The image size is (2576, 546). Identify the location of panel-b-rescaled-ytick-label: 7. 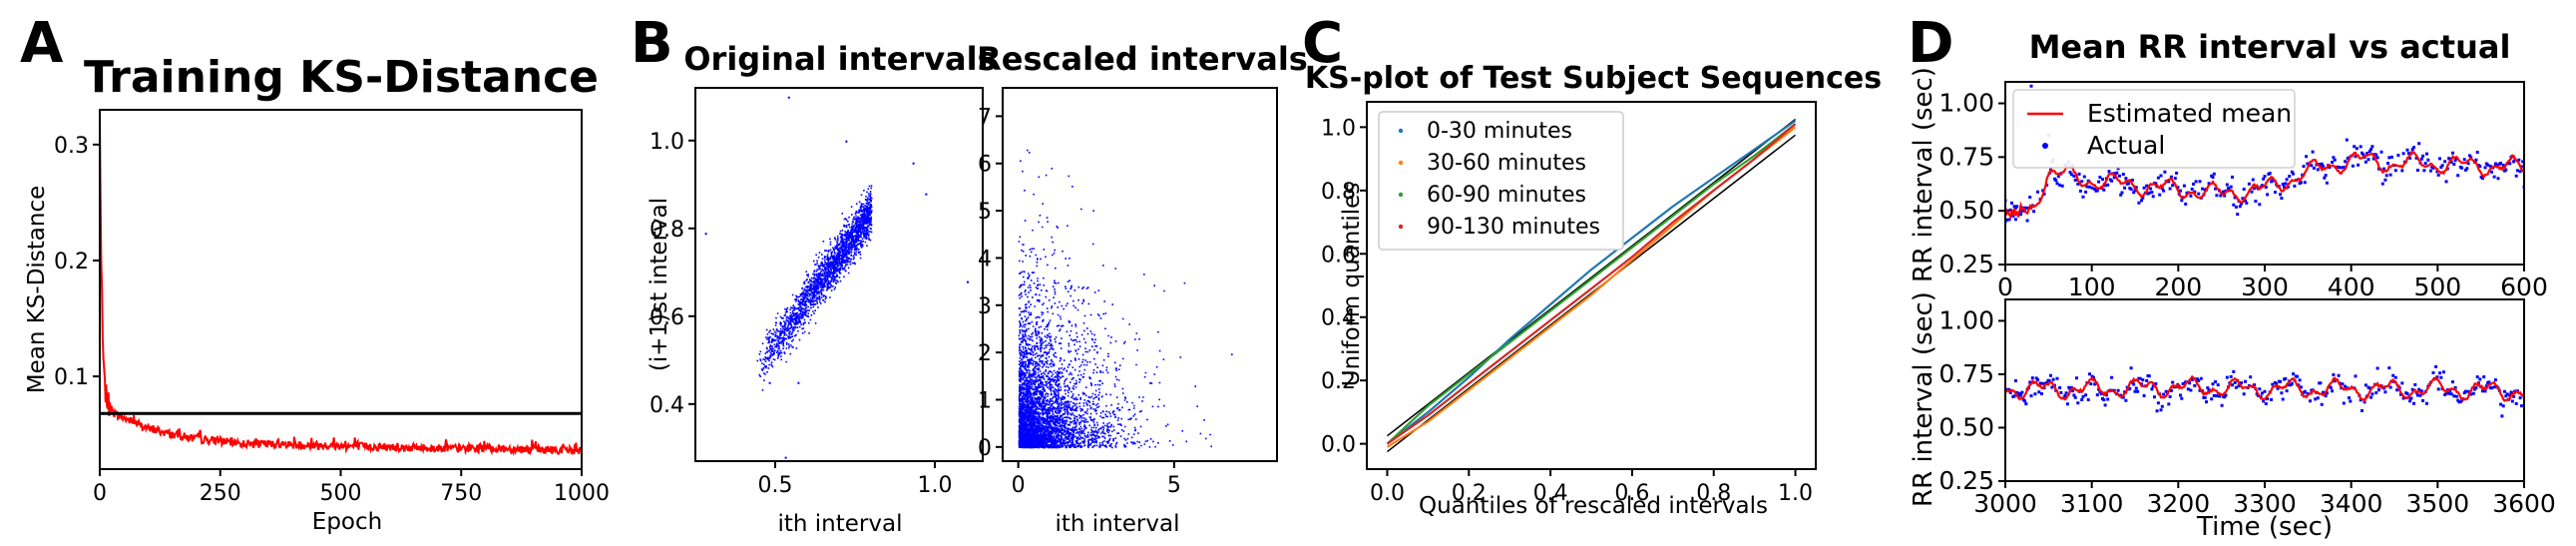
(985, 117).